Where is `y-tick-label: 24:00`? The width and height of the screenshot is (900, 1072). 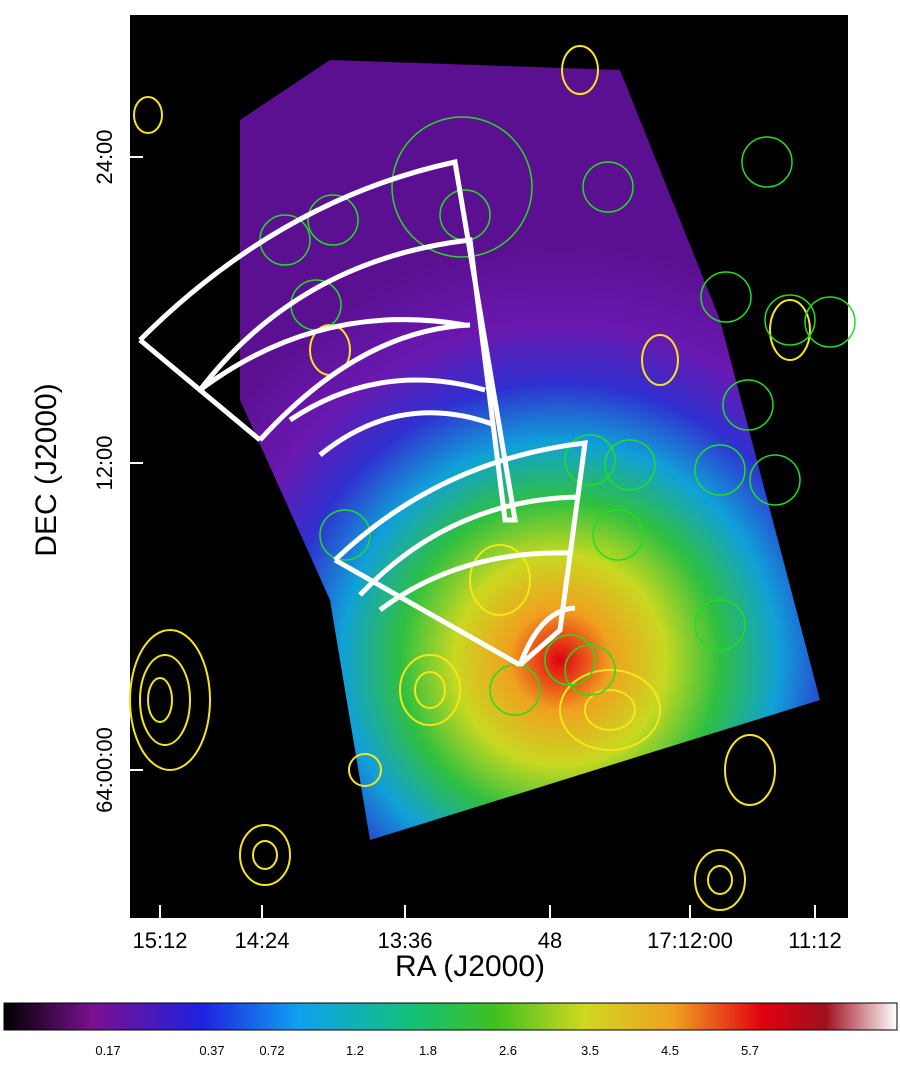 y-tick-label: 24:00 is located at coordinates (104, 156).